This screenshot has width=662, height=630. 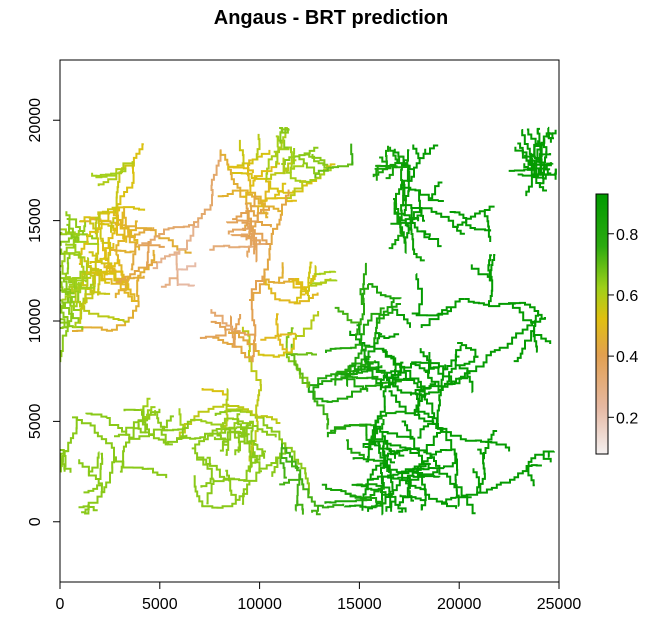 I want to click on legend-tick-label: 0.4, so click(x=627, y=357).